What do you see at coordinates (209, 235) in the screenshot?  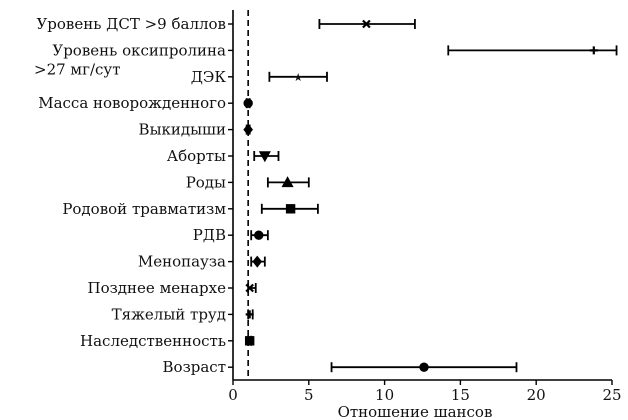 I see `row-label: РДВ` at bounding box center [209, 235].